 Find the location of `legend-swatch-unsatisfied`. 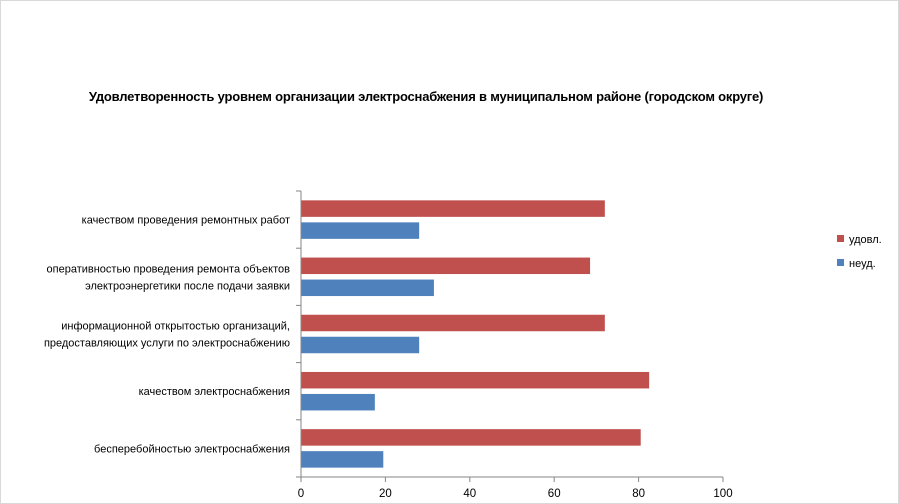

legend-swatch-unsatisfied is located at coordinates (840, 262).